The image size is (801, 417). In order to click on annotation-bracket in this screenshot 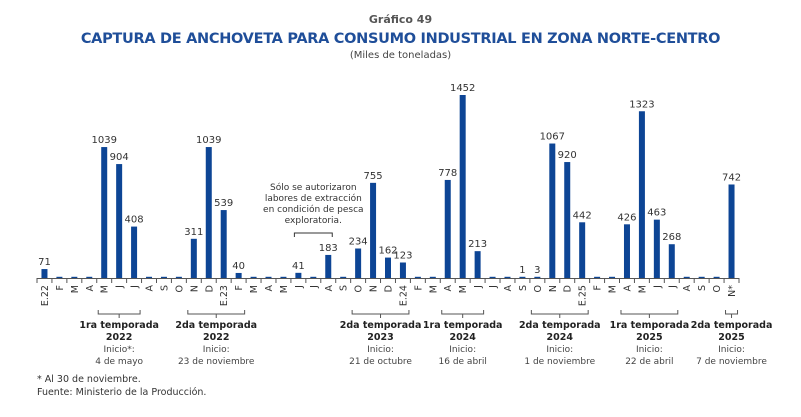, I will do `click(313, 234)`.